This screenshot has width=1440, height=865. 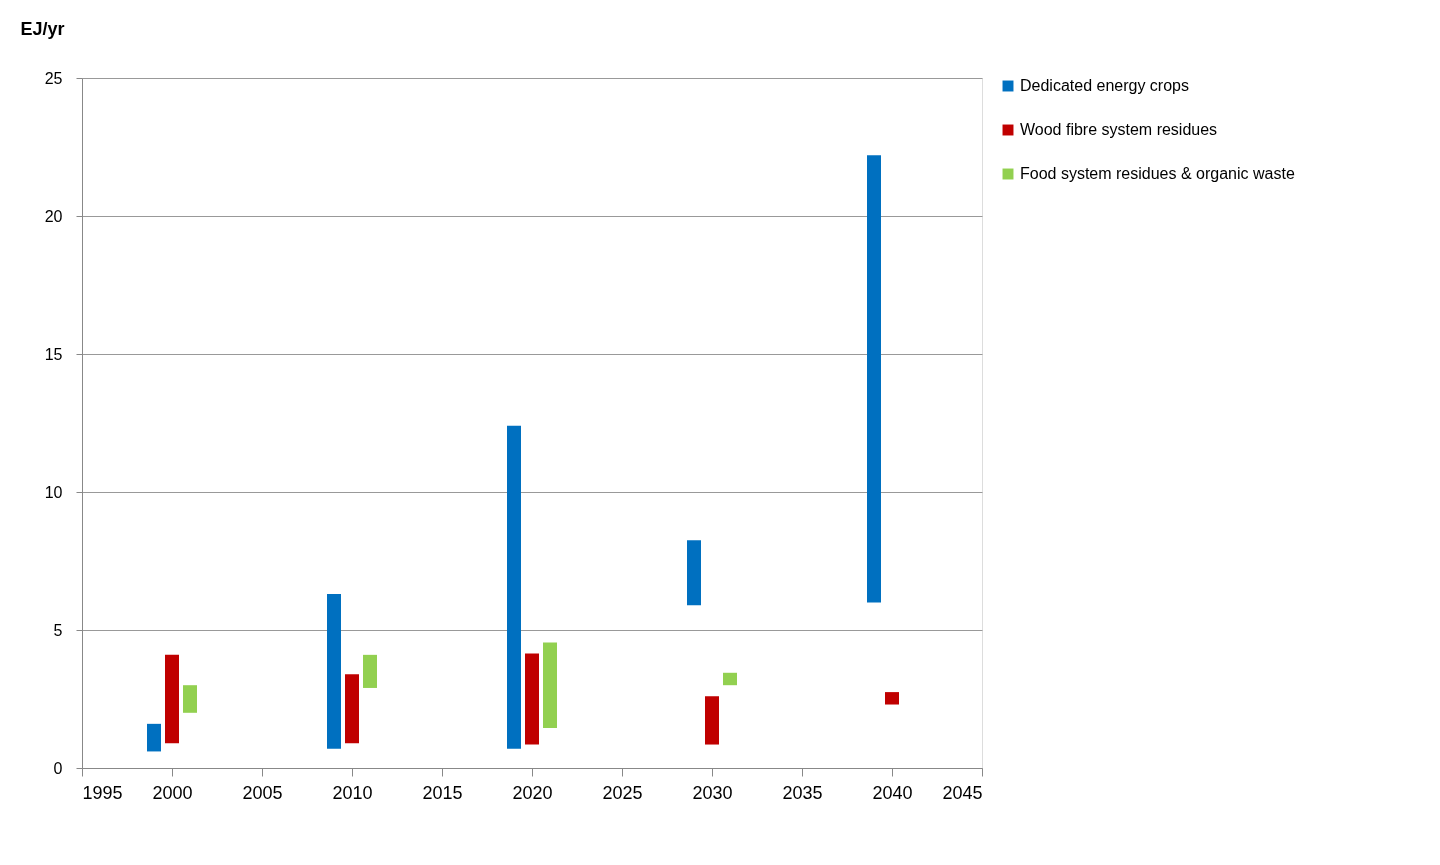 I want to click on y-tick-label: 0, so click(x=58, y=768).